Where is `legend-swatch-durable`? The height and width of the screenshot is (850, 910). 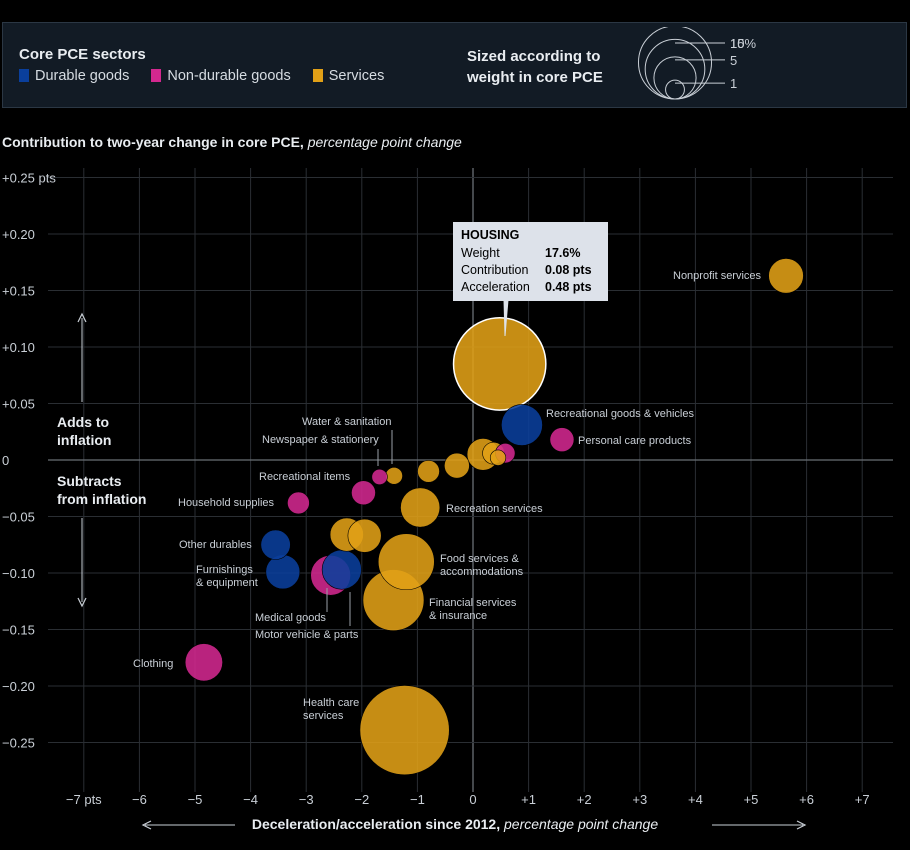 legend-swatch-durable is located at coordinates (24, 75).